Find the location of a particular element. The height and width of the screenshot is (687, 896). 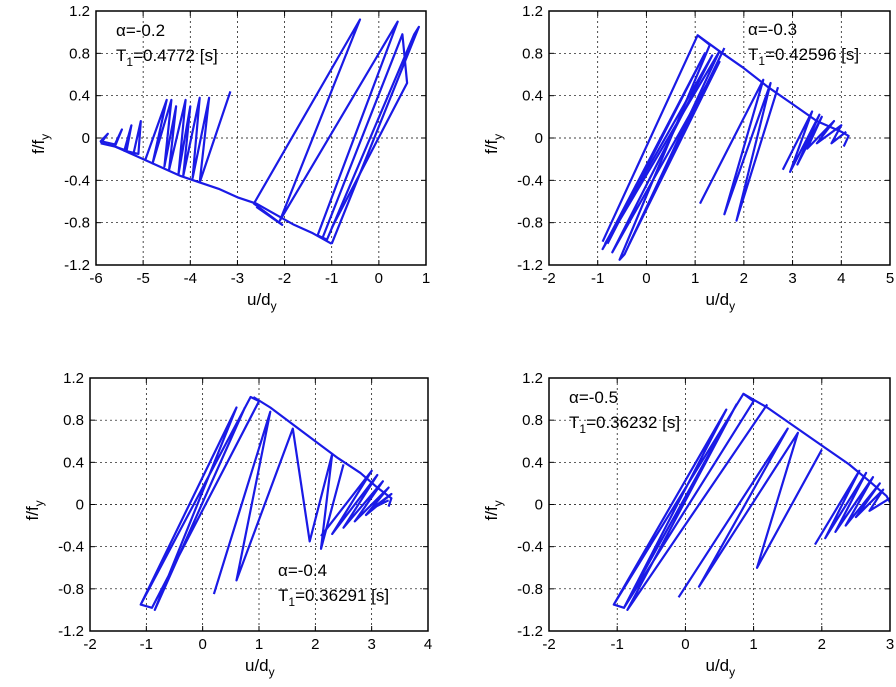

annotation-alpha: α=-0.2 is located at coordinates (140, 30).